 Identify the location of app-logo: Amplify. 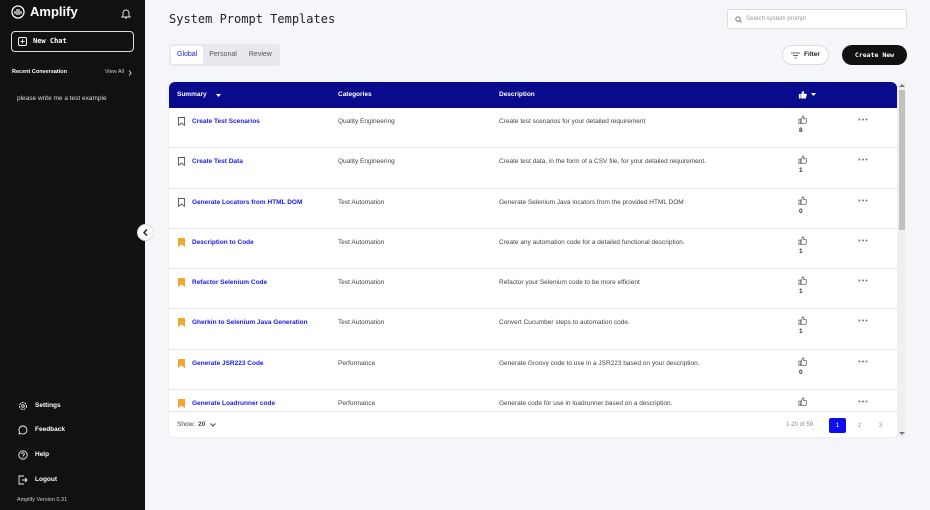
(44, 11).